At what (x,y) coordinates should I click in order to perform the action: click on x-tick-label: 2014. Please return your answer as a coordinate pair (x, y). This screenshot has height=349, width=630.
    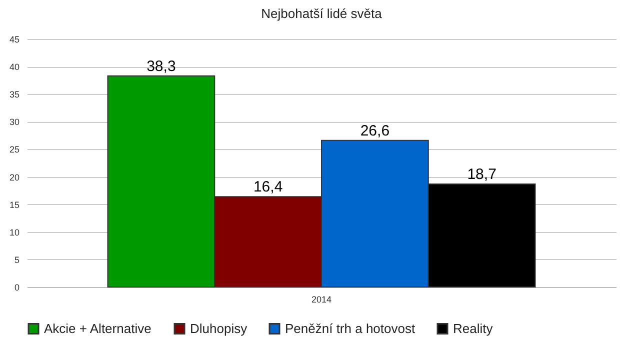
    Looking at the image, I should click on (321, 299).